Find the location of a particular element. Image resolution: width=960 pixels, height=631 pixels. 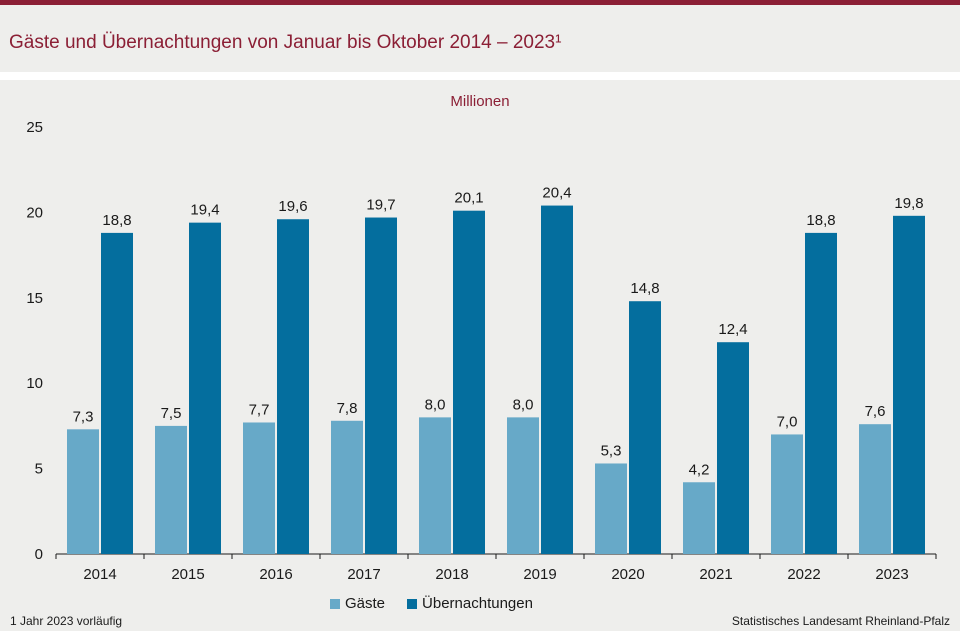

legend-label-uebernachtungen: Übernachtungen is located at coordinates (477, 603).